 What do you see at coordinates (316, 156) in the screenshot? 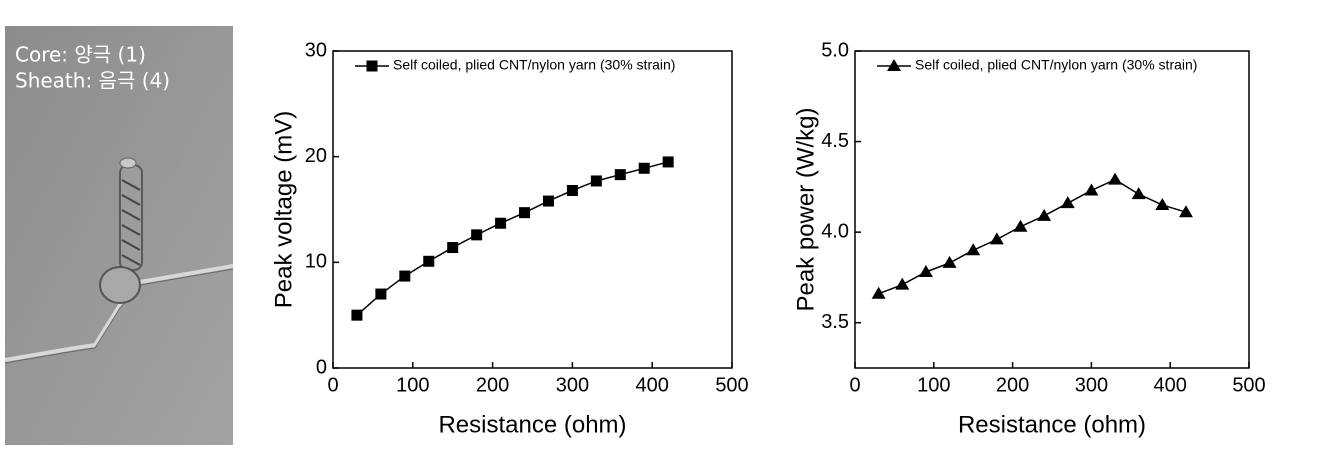
I see `y-tick-label: 20` at bounding box center [316, 156].